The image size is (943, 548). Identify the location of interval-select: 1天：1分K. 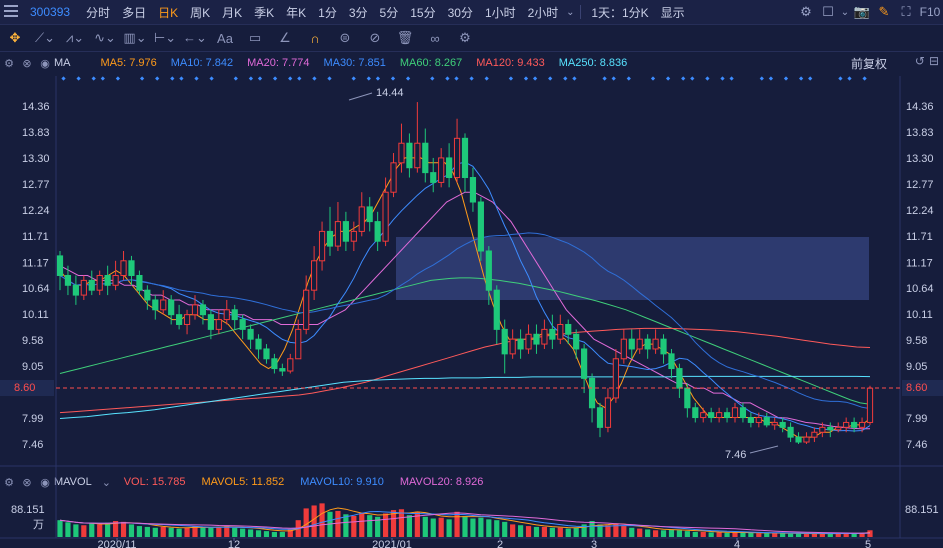
(620, 12).